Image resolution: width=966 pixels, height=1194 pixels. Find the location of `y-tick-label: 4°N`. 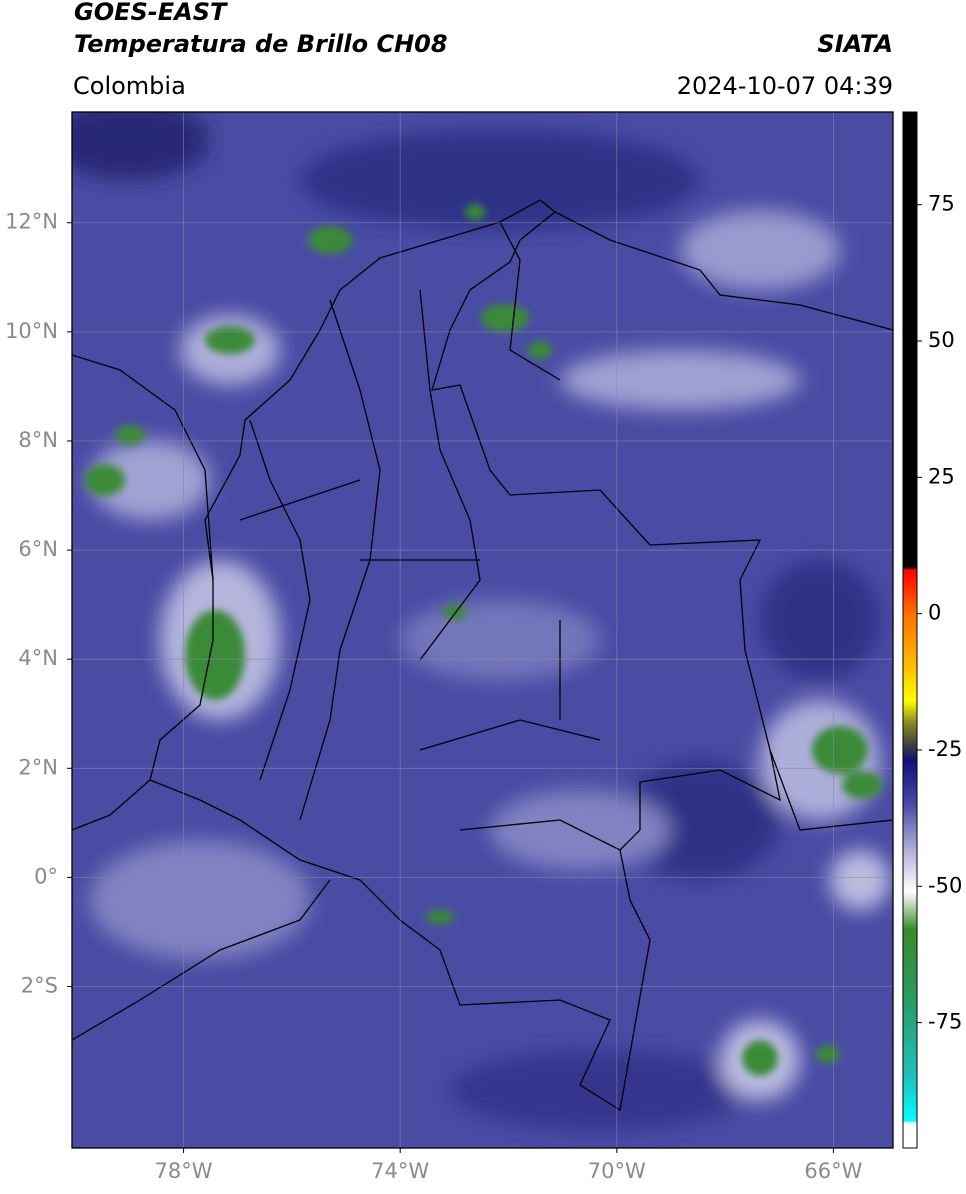

y-tick-label: 4°N is located at coordinates (38, 658).